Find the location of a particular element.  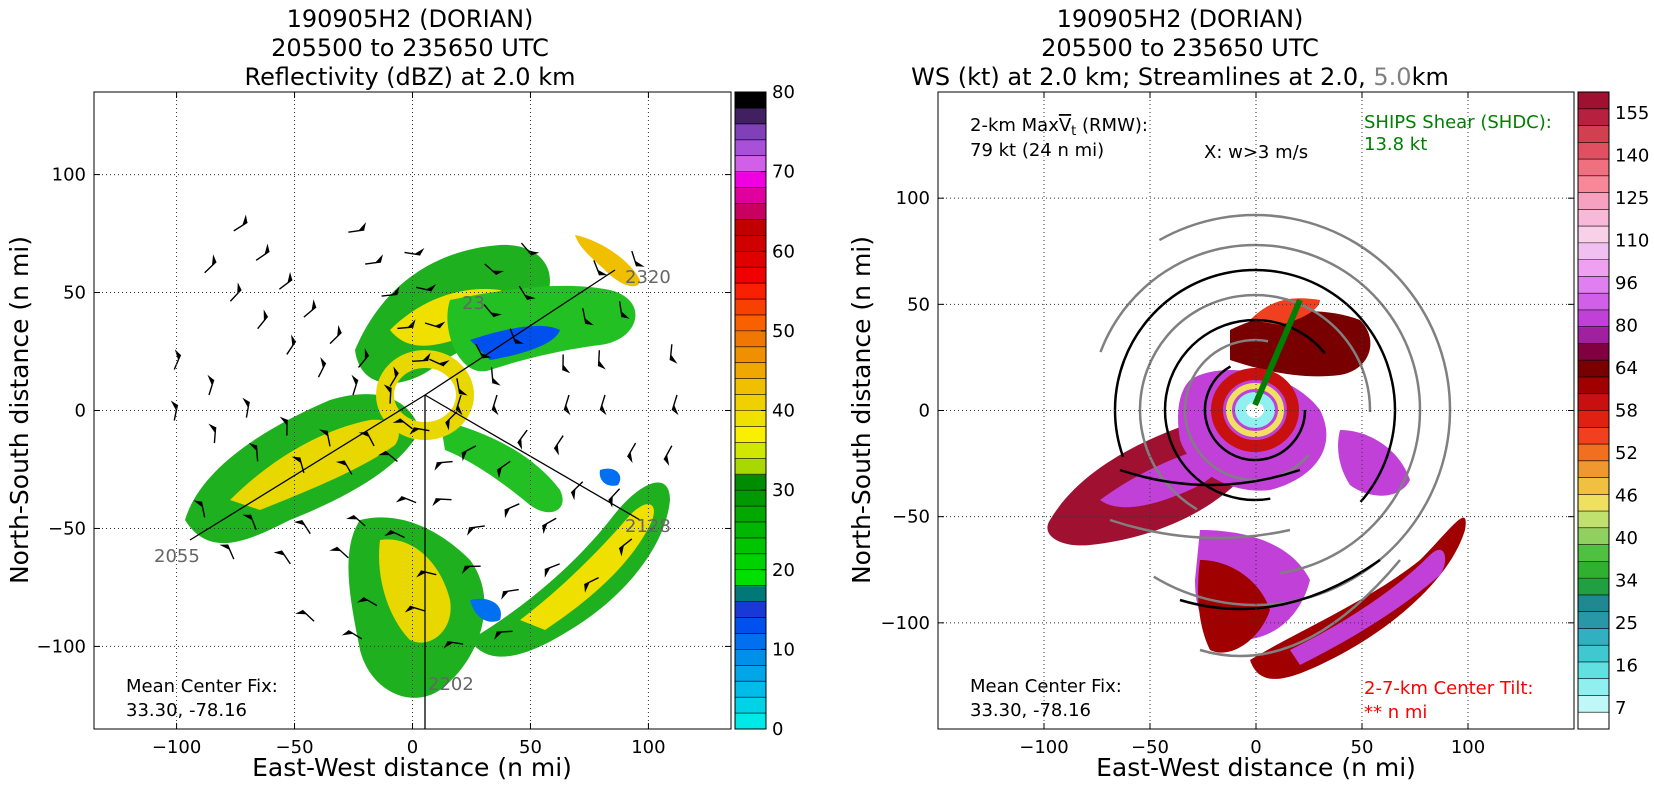

right-w-annotation: X: w>3 m/s is located at coordinates (1256, 152).